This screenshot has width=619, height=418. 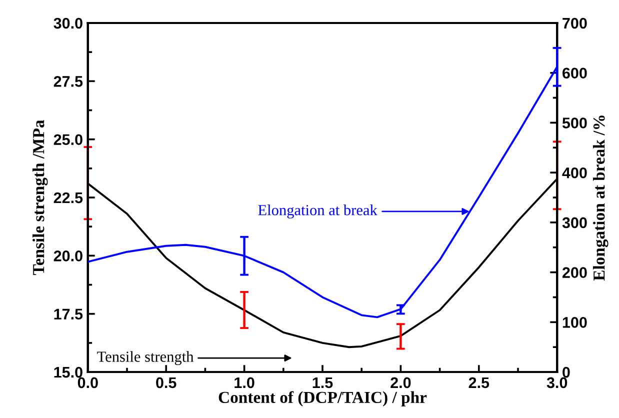 I want to click on y-tick-label: 17.5, so click(x=68, y=314).